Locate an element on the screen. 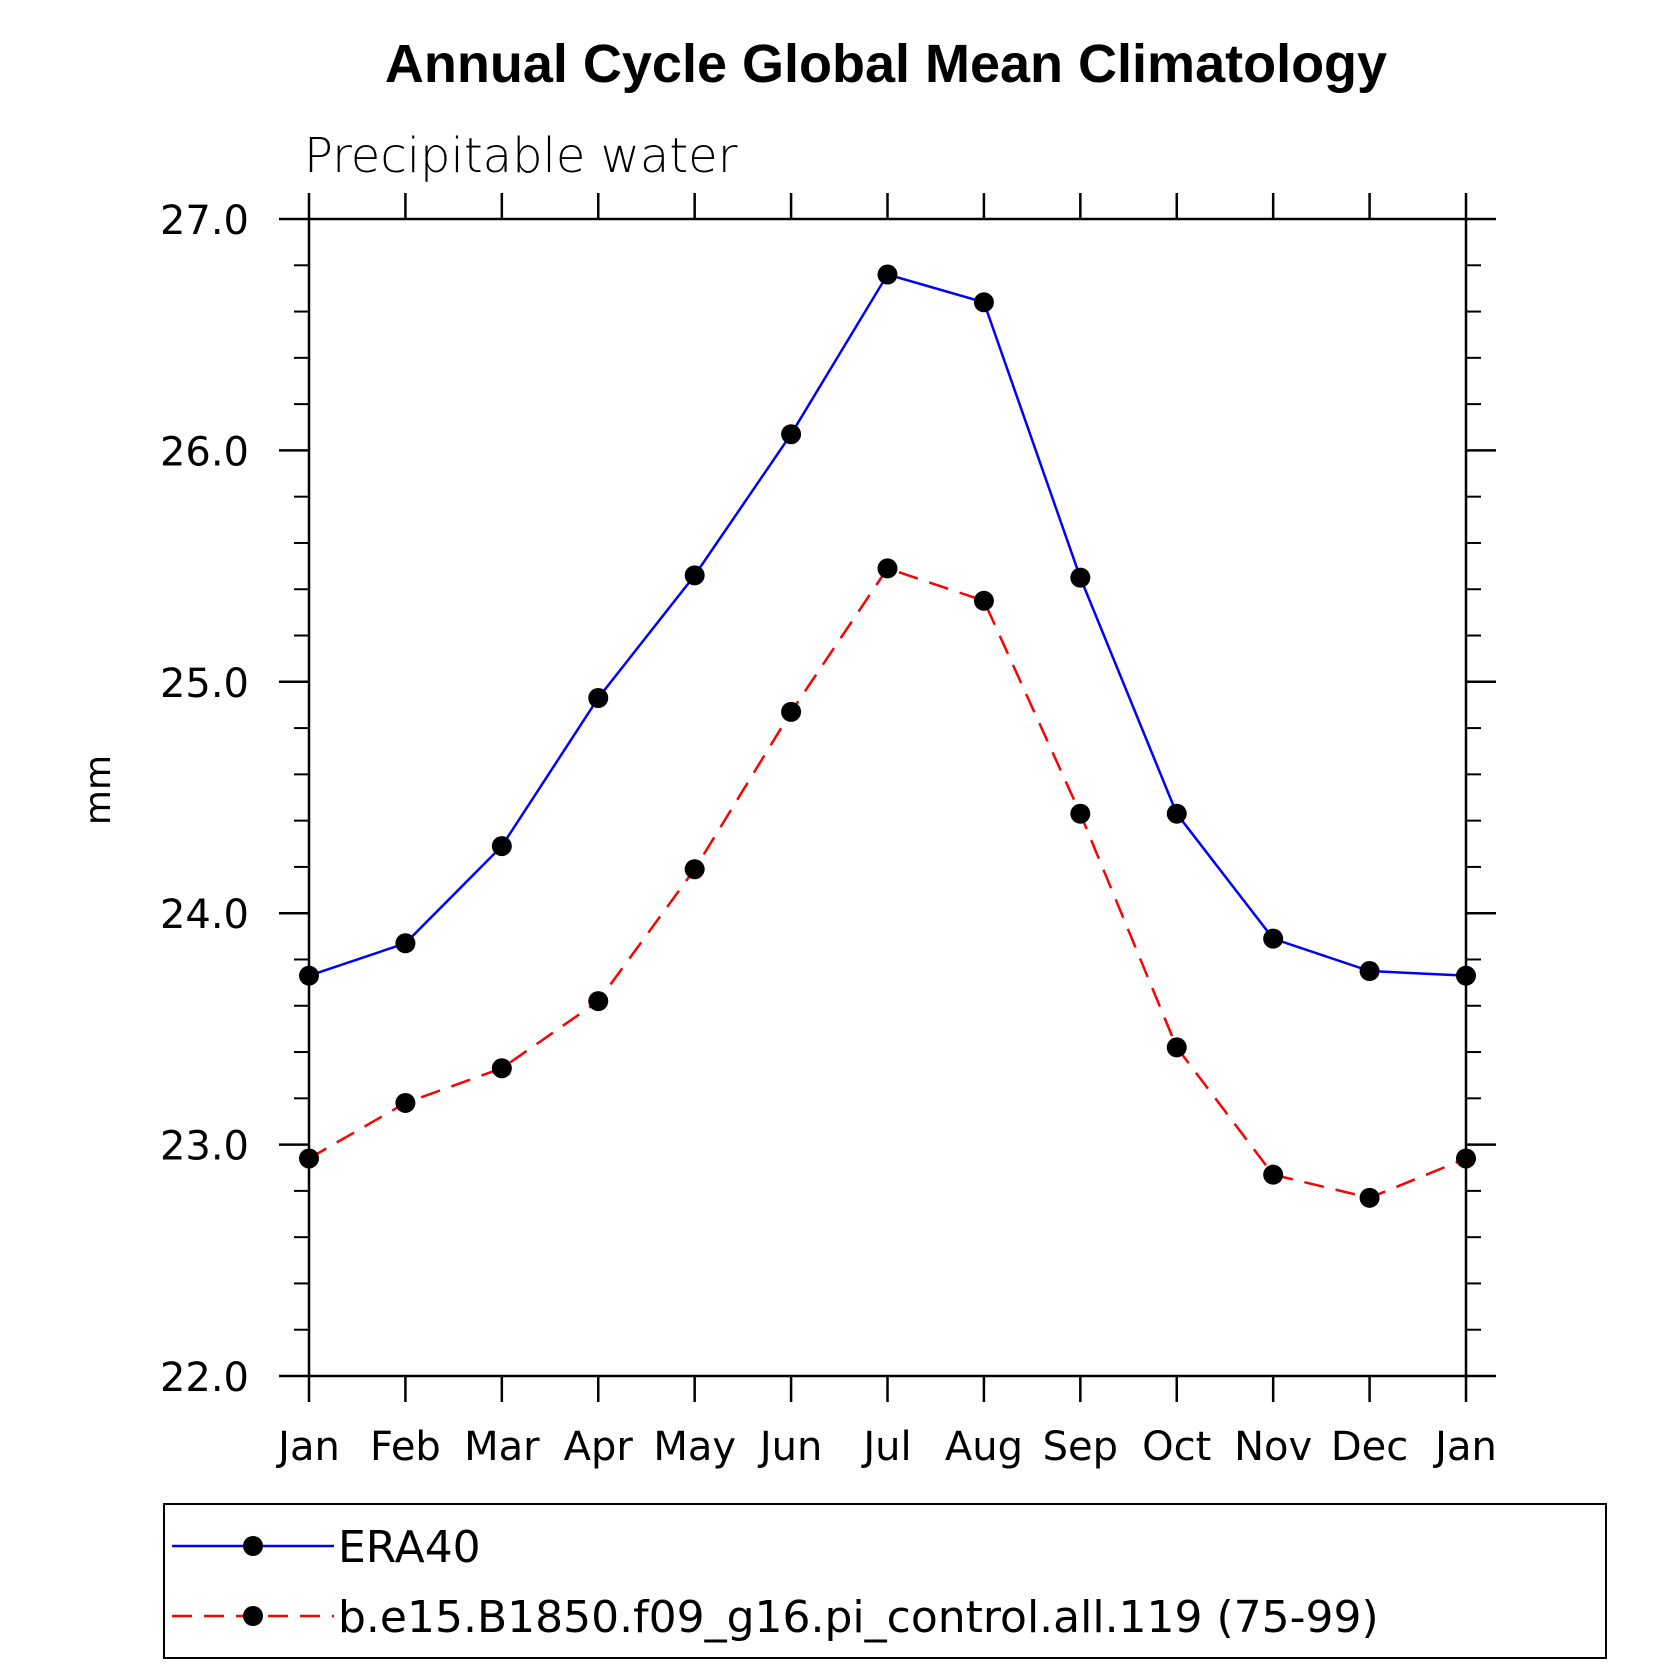 This screenshot has width=1680, height=1680. x-tick-label: Oct is located at coordinates (1176, 1447).